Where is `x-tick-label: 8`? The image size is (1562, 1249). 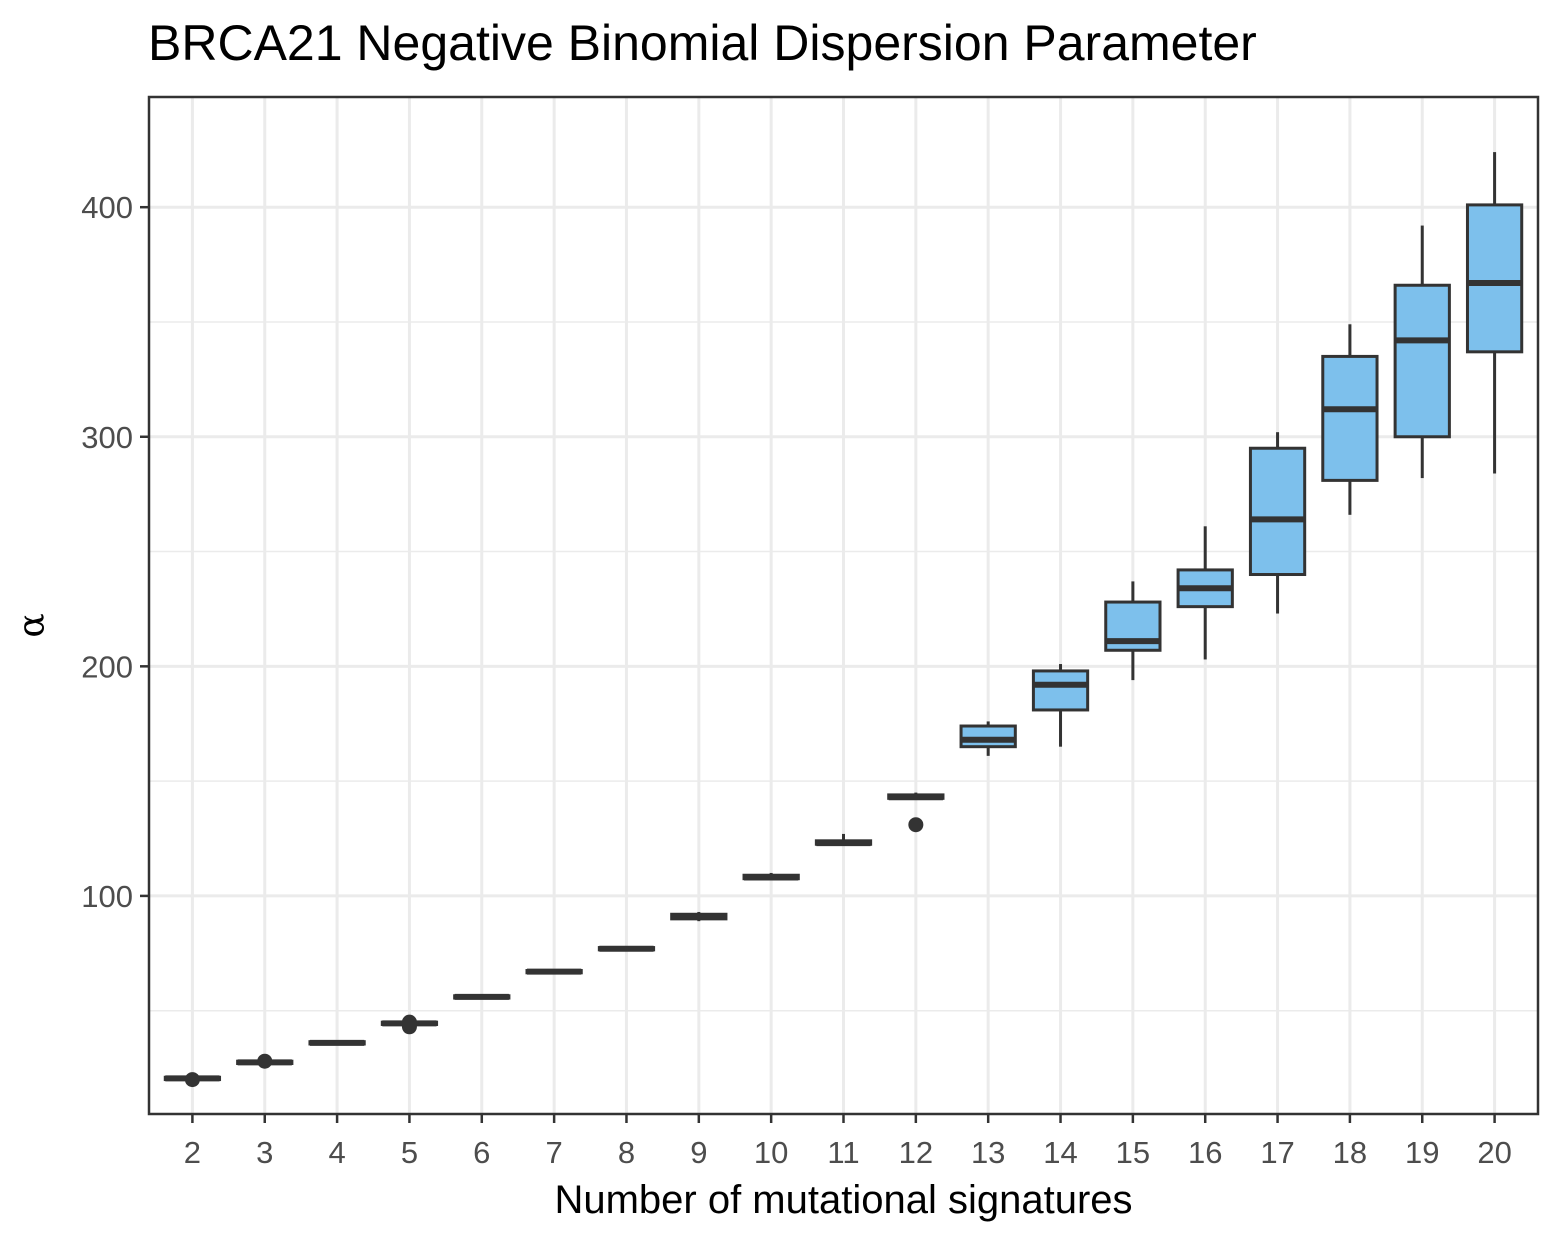
x-tick-label: 8 is located at coordinates (626, 1152).